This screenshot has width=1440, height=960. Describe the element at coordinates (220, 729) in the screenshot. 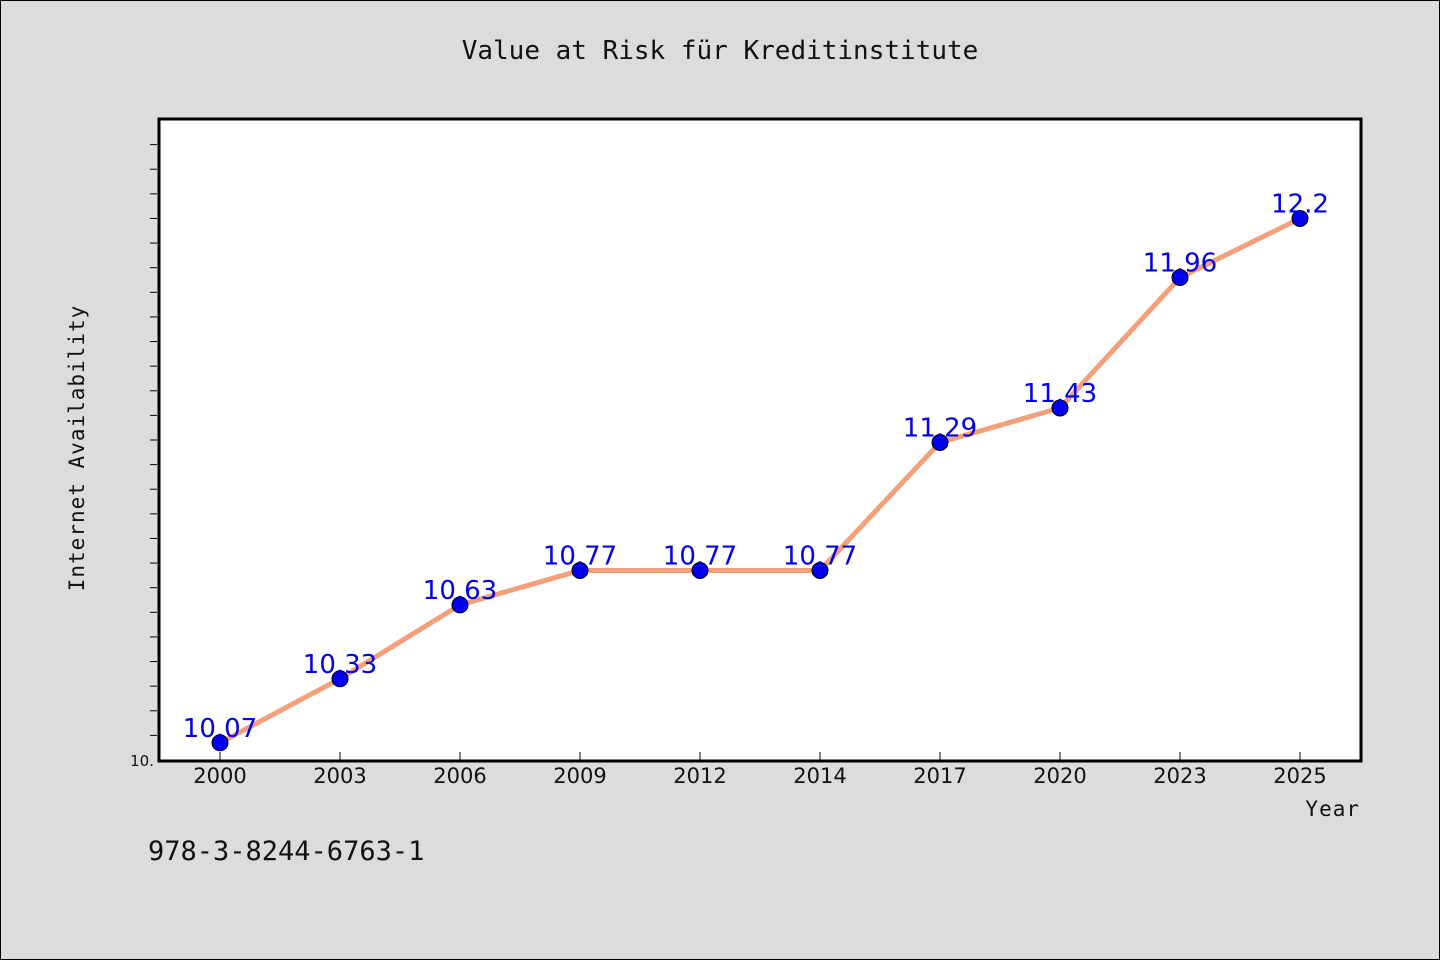

I see `data-label: 10.07` at that location.